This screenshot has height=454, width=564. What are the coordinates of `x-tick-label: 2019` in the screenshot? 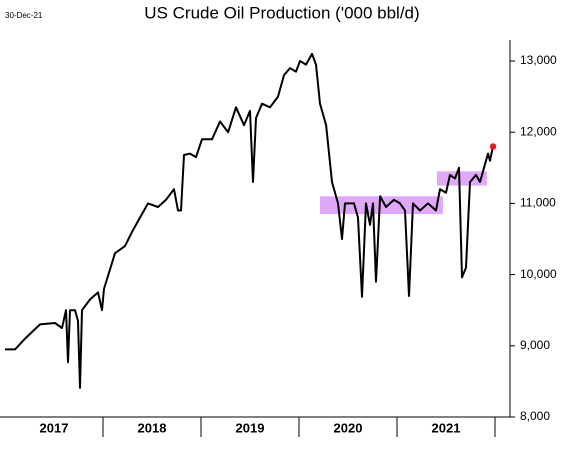 It's located at (250, 427).